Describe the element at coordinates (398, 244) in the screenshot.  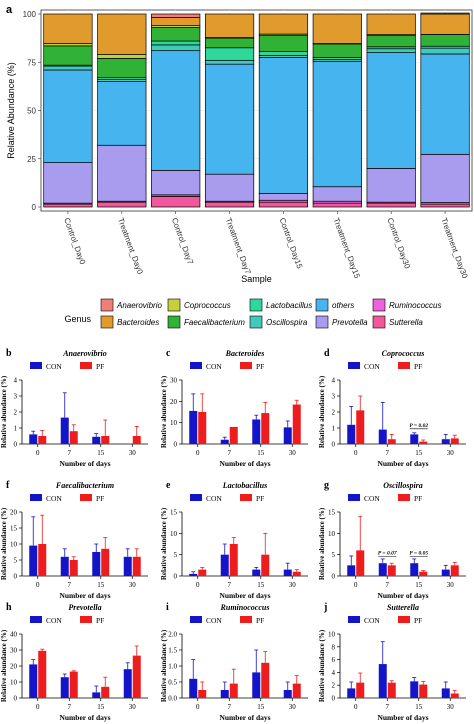
I see `x-tick-label: Control_Day30` at that location.